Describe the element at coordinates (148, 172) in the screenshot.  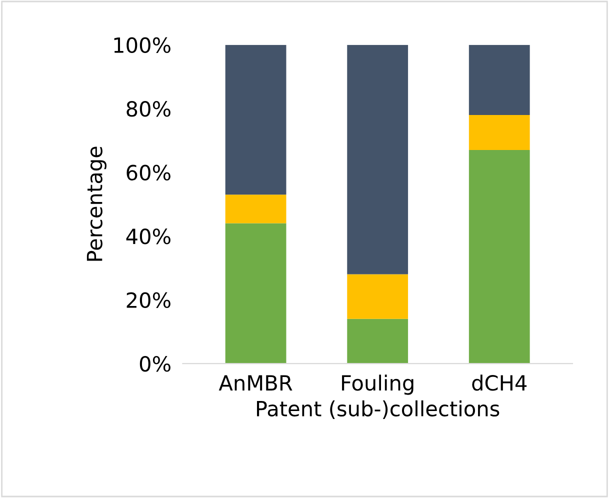
I see `y-tick-label: 60%` at that location.